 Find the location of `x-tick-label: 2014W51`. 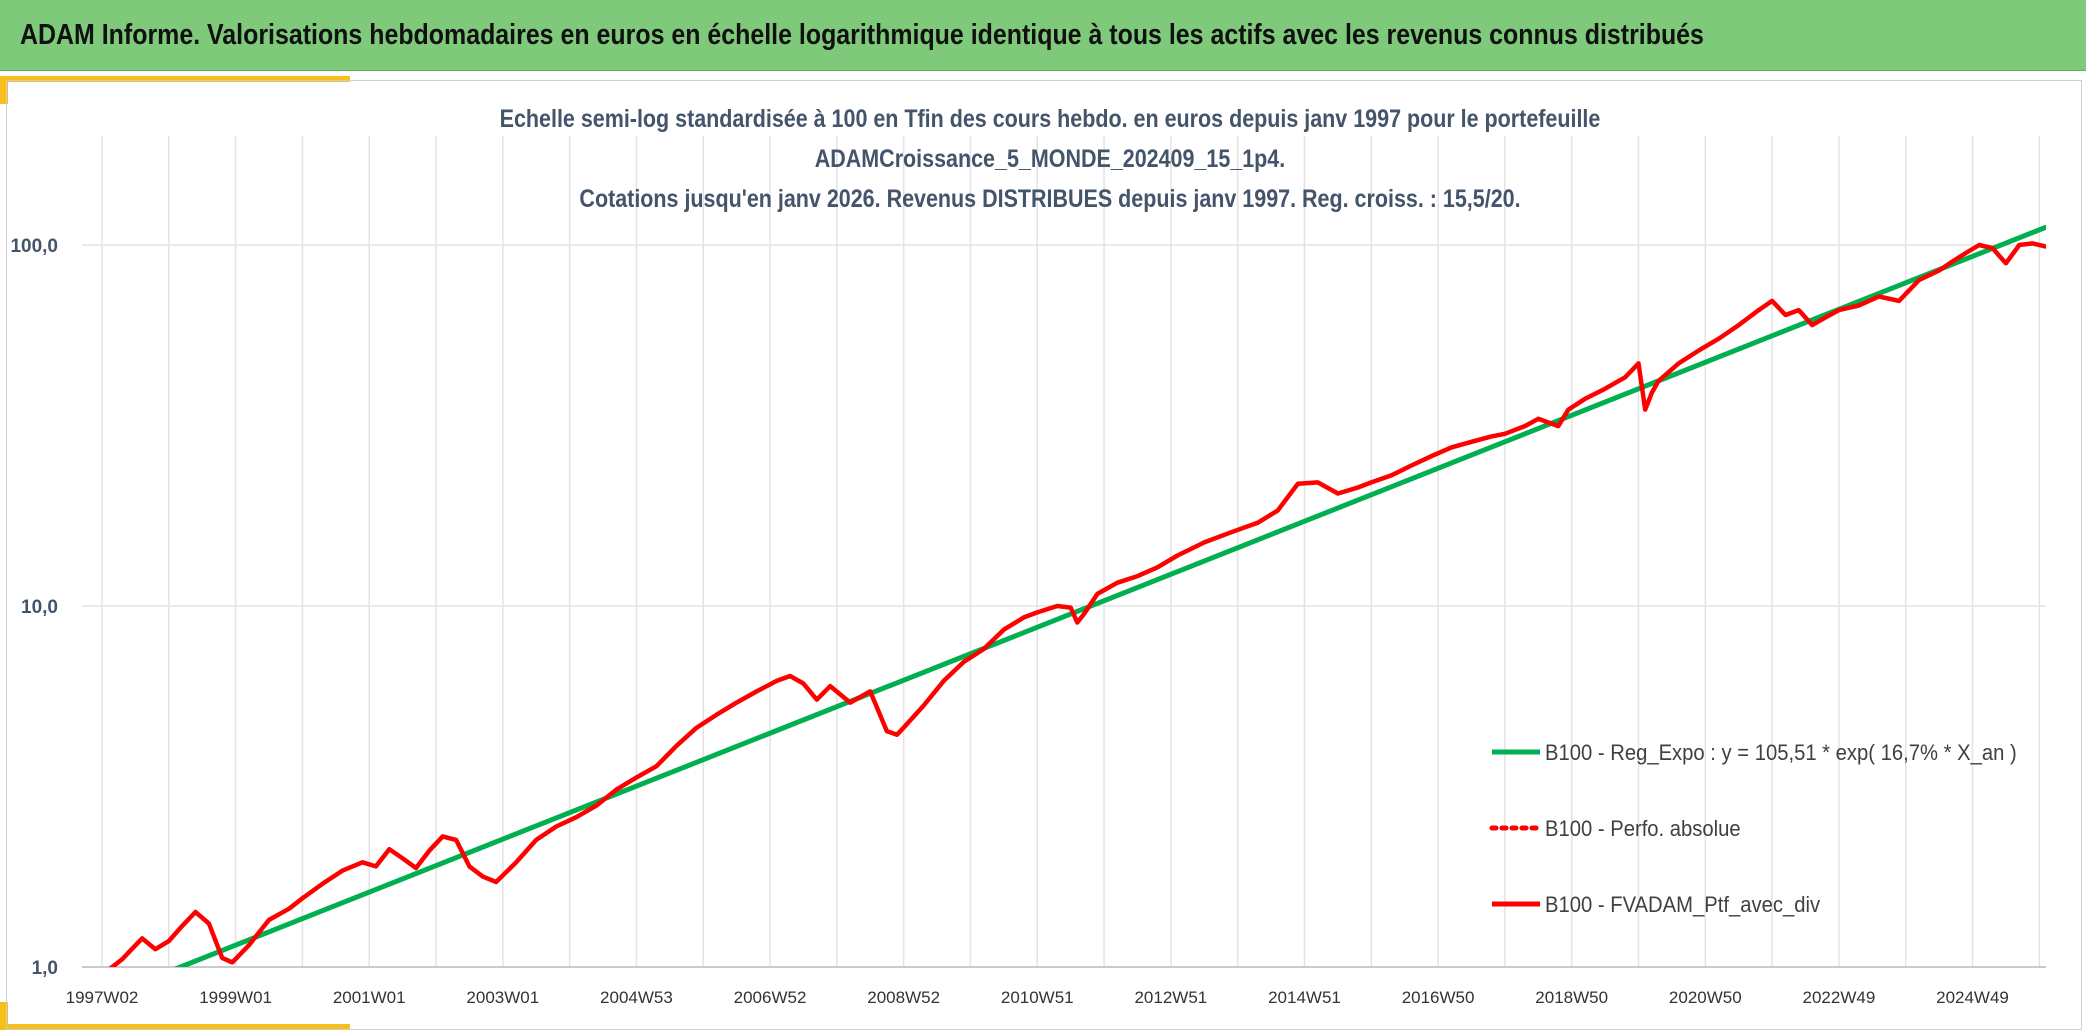

x-tick-label: 2014W51 is located at coordinates (1304, 997).